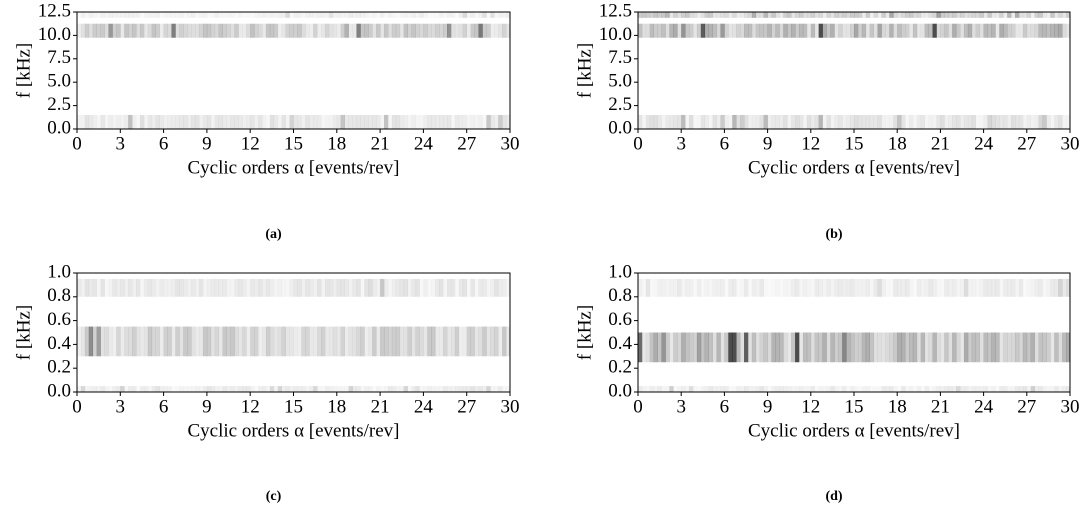 This screenshot has height=512, width=1082. Describe the element at coordinates (940, 406) in the screenshot. I see `x-tick-label: 21` at that location.